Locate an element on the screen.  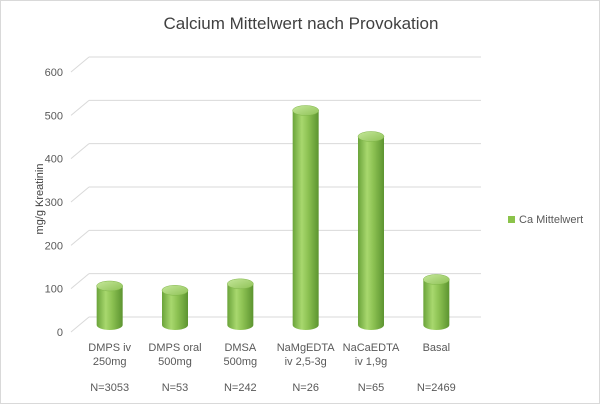
sample-size-label-2: N=242 is located at coordinates (240, 388).